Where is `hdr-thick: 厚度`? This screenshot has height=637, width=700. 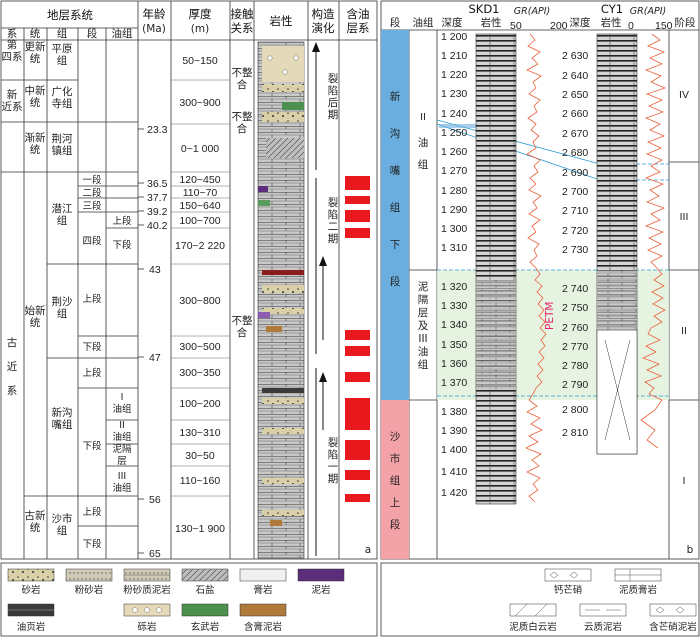 hdr-thick: 厚度 is located at coordinates (200, 14).